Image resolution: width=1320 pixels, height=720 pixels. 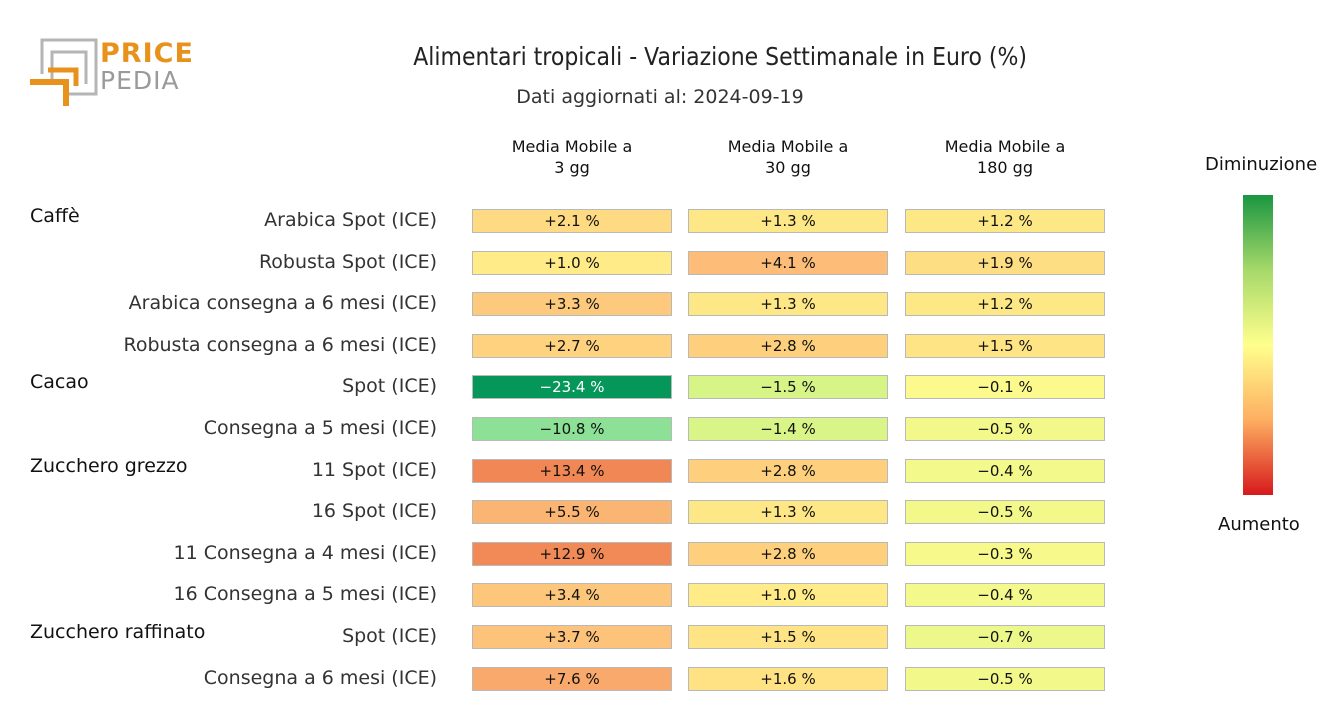 I want to click on heatmap-cell: −1.4 %, so click(x=788, y=429).